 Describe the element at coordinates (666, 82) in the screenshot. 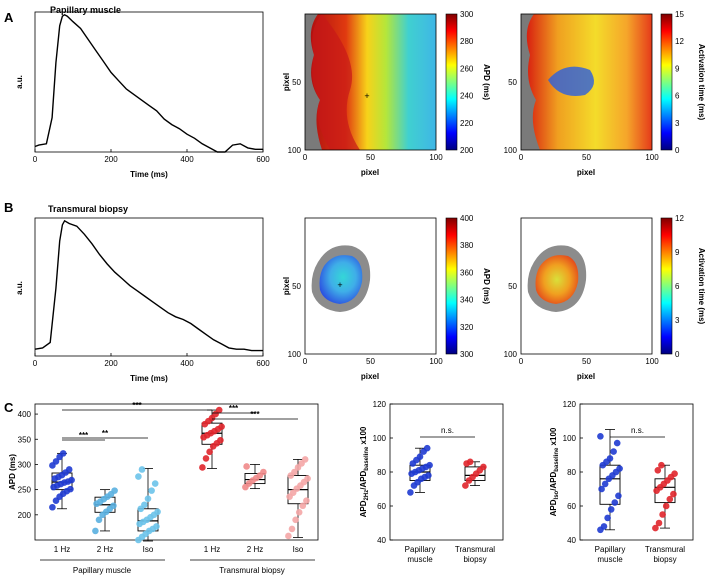

I see `colorbar-act-a` at that location.